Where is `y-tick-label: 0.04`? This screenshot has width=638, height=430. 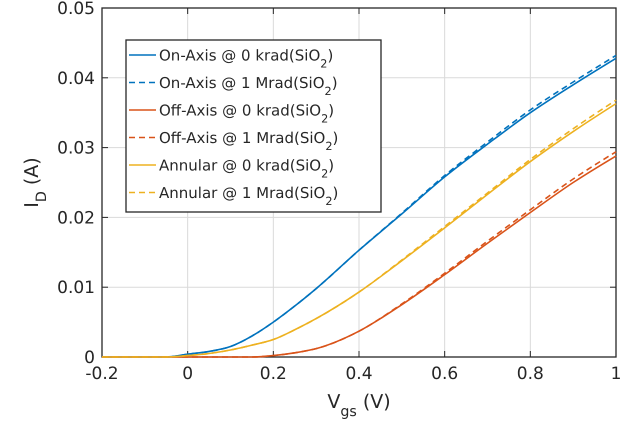
y-tick-label: 0.04 is located at coordinates (76, 78).